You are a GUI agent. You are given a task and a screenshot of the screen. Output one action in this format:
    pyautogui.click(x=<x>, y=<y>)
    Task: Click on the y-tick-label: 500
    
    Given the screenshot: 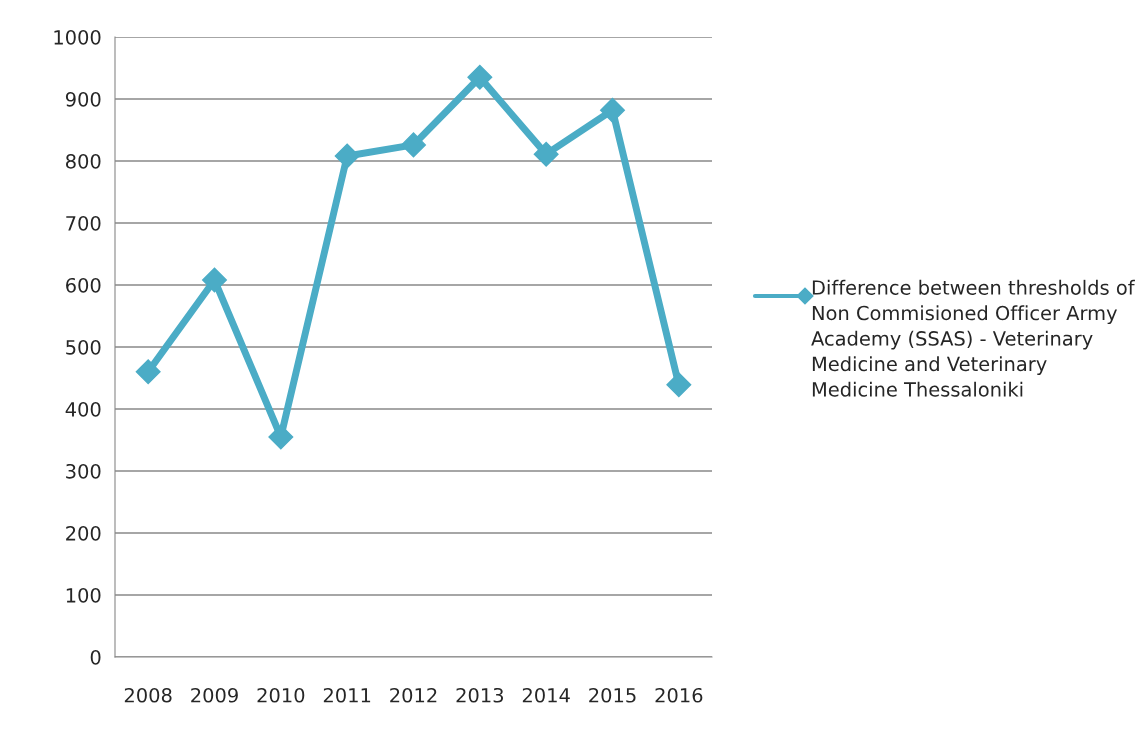 What is the action you would take?
    pyautogui.click(x=83, y=347)
    